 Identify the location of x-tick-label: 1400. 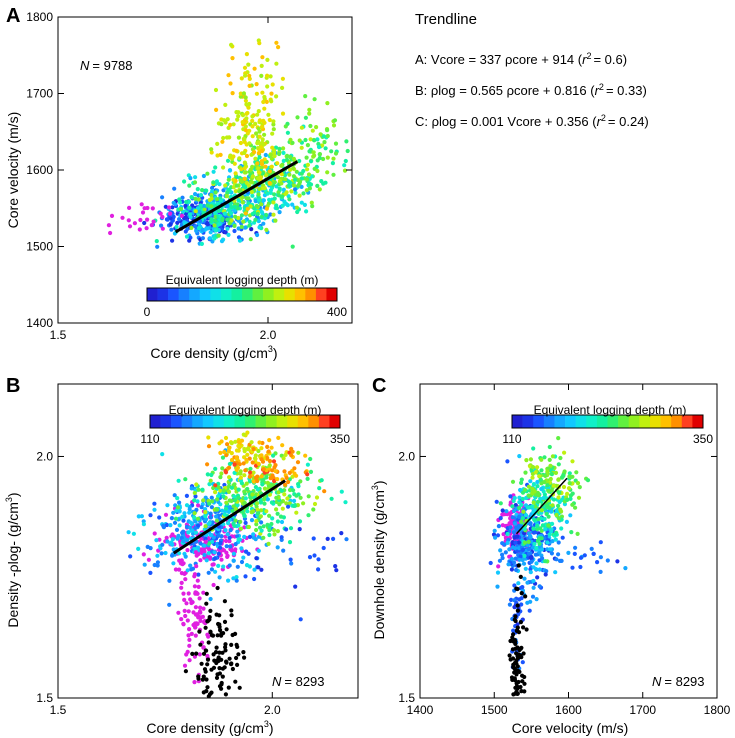
(420, 710).